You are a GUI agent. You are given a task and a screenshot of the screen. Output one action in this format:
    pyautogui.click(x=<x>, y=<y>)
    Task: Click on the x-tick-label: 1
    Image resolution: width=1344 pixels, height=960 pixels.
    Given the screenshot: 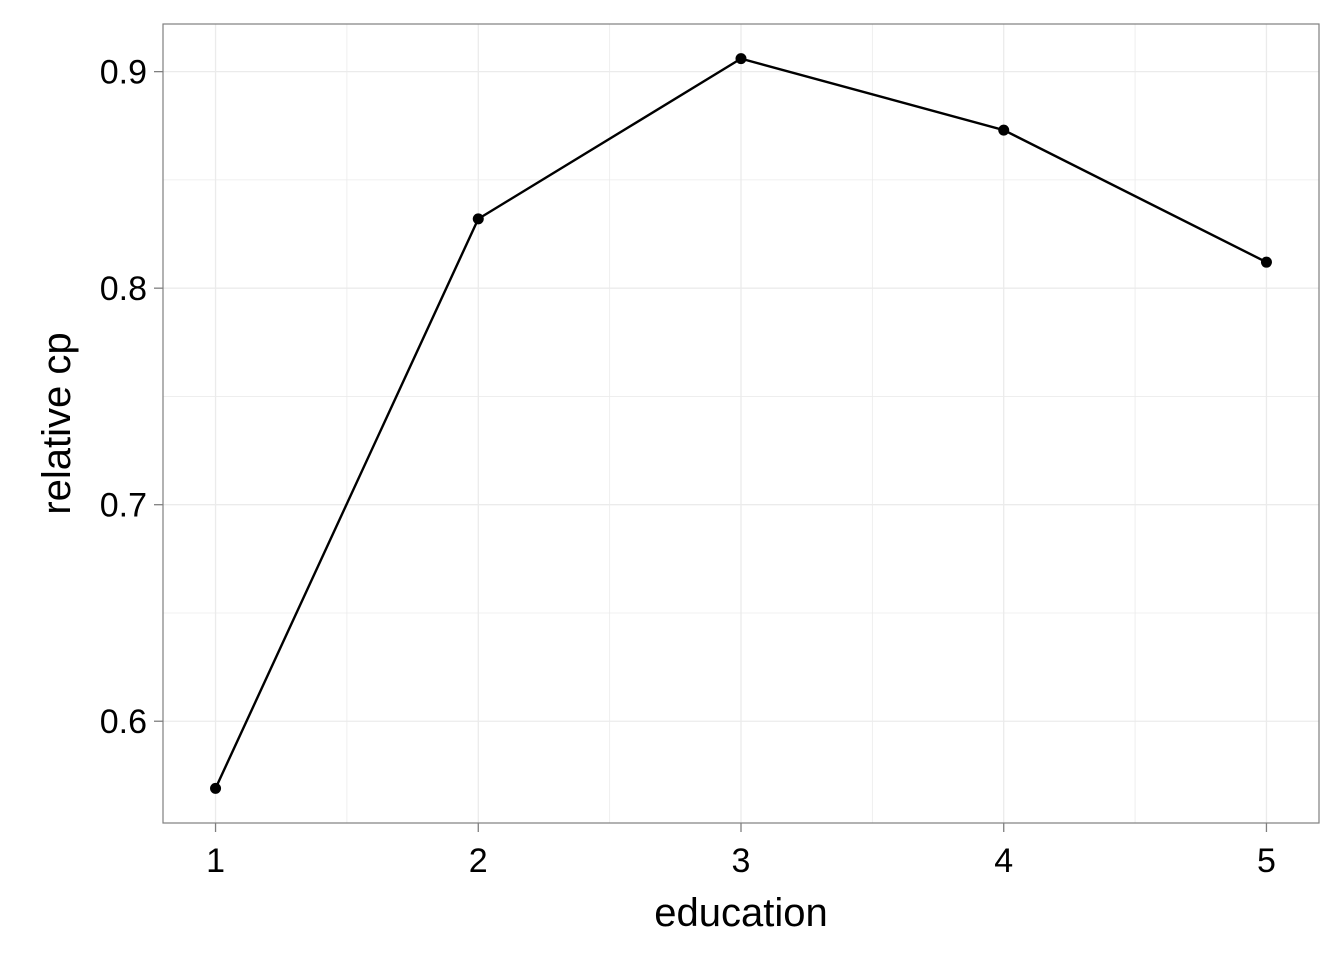 What is the action you would take?
    pyautogui.click(x=215, y=861)
    